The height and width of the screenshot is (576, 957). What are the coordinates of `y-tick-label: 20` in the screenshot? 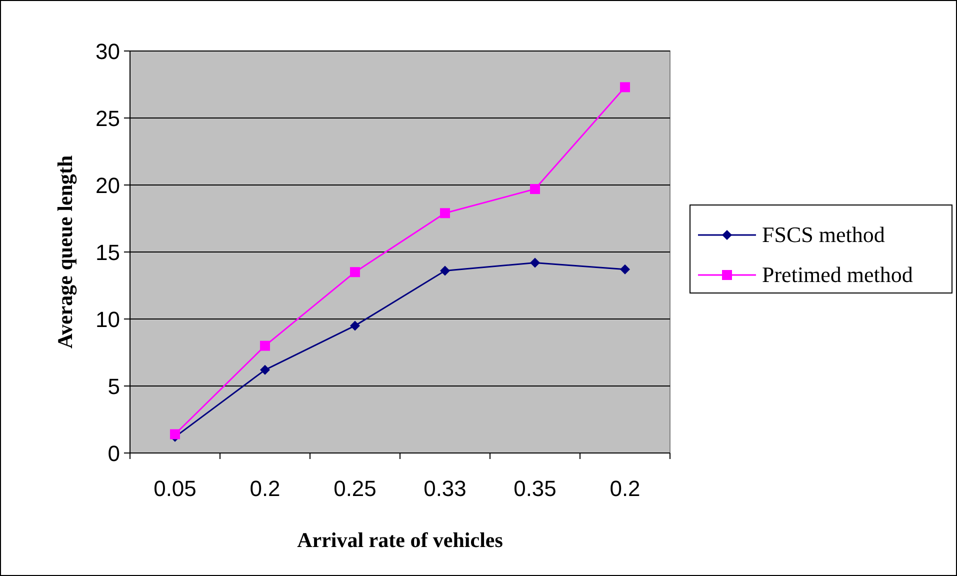 It's located at (108, 185).